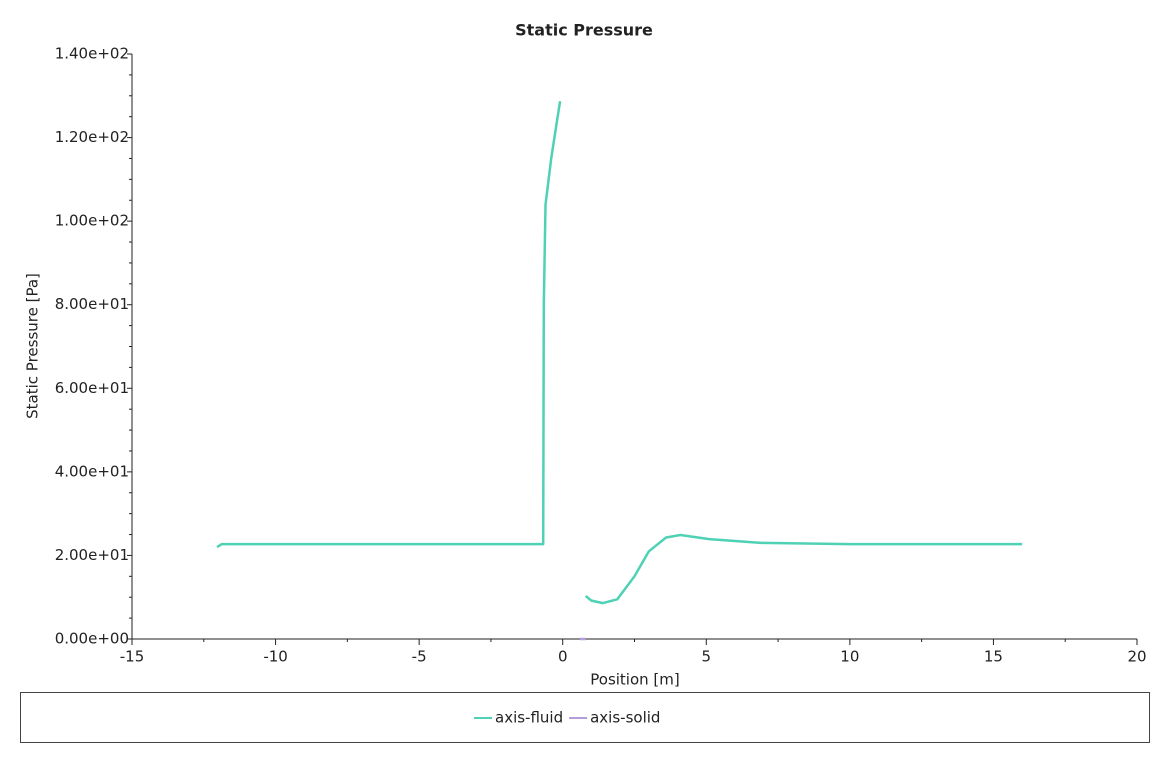 This screenshot has width=1170, height=767. Describe the element at coordinates (707, 657) in the screenshot. I see `x-tick-label: 5` at that location.